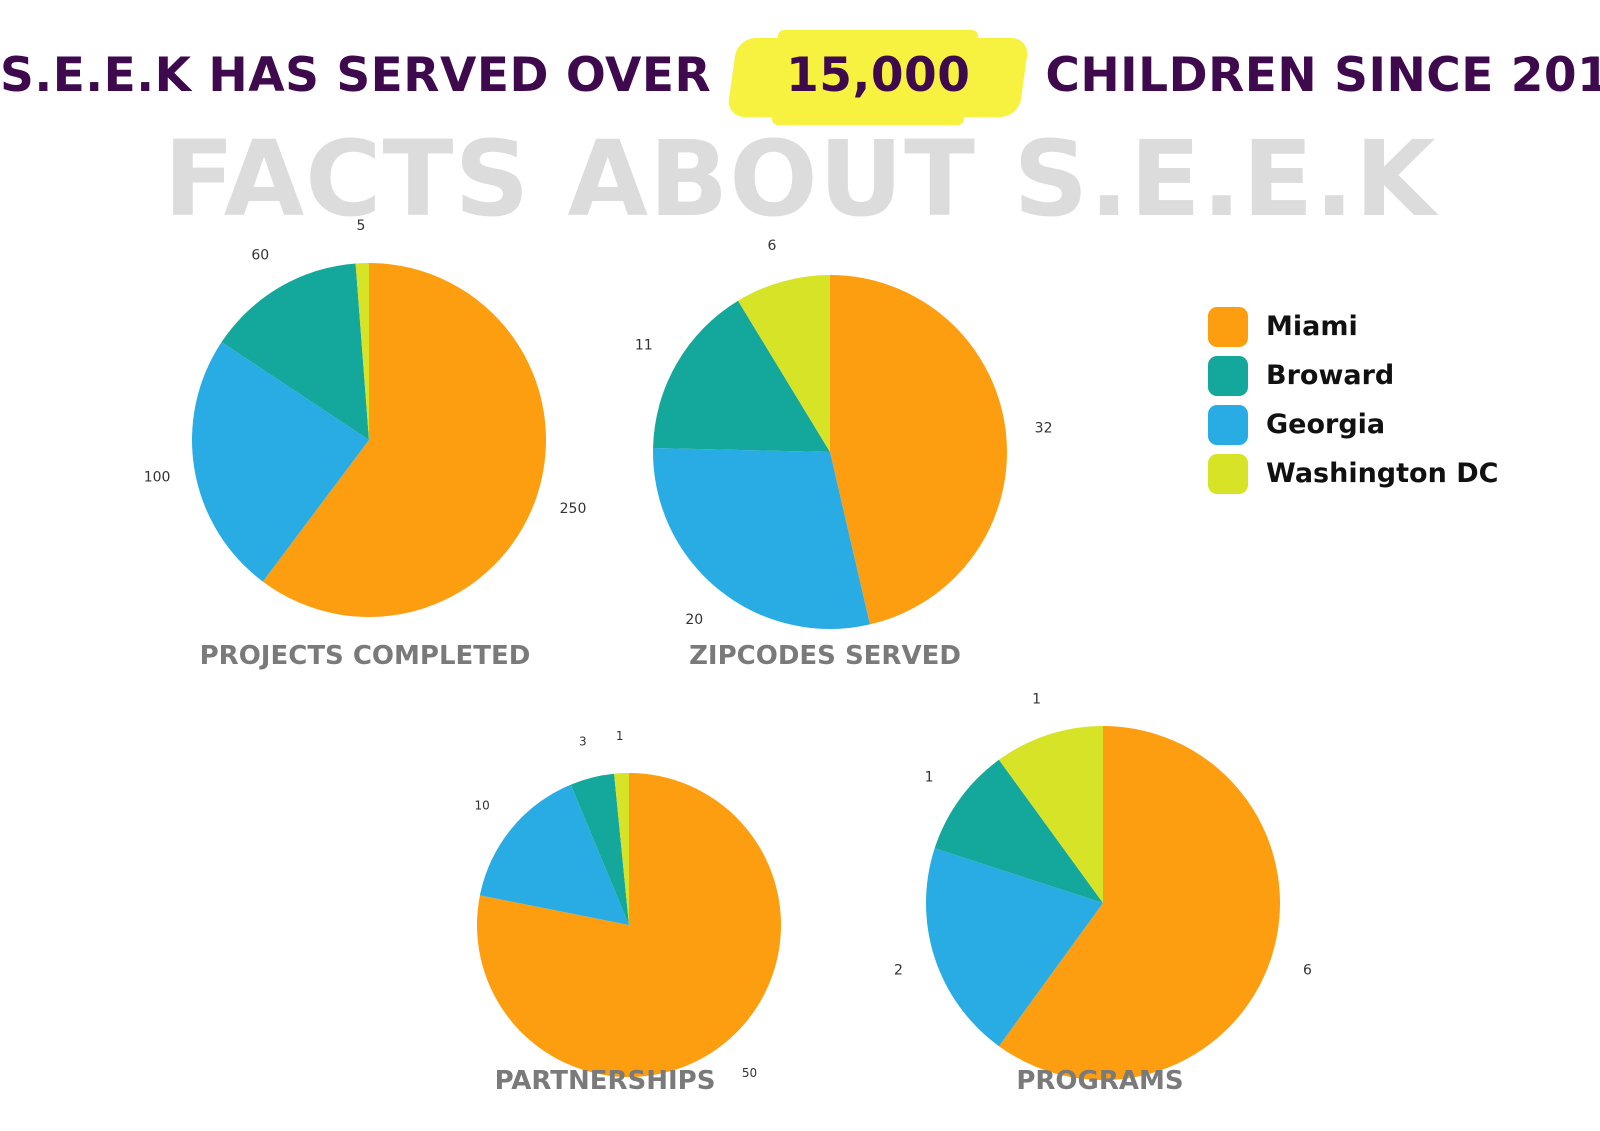 The height and width of the screenshot is (1131, 1600). Describe the element at coordinates (1326, 424) in the screenshot. I see `legend-label: Georgia` at that location.